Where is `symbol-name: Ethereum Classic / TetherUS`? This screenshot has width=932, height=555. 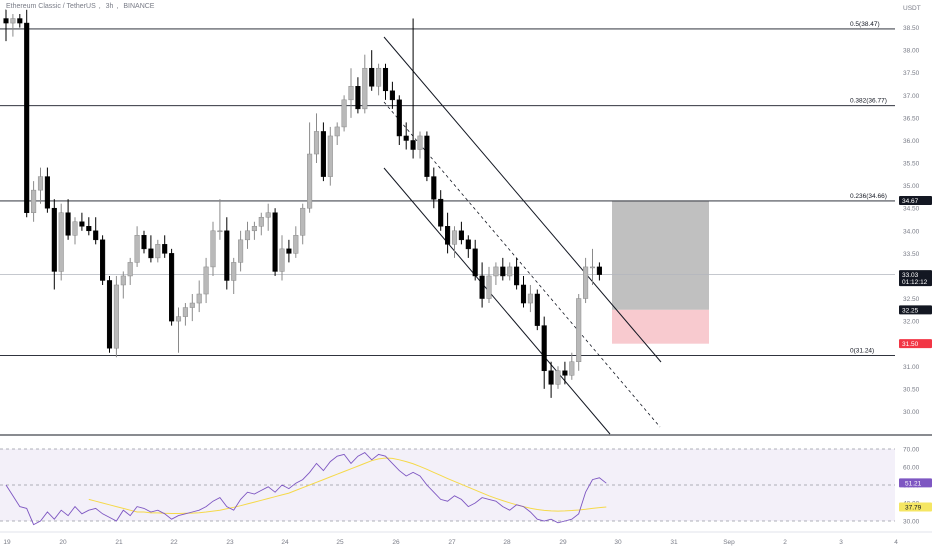
symbol-name: Ethereum Classic / TetherUS is located at coordinates (51, 6).